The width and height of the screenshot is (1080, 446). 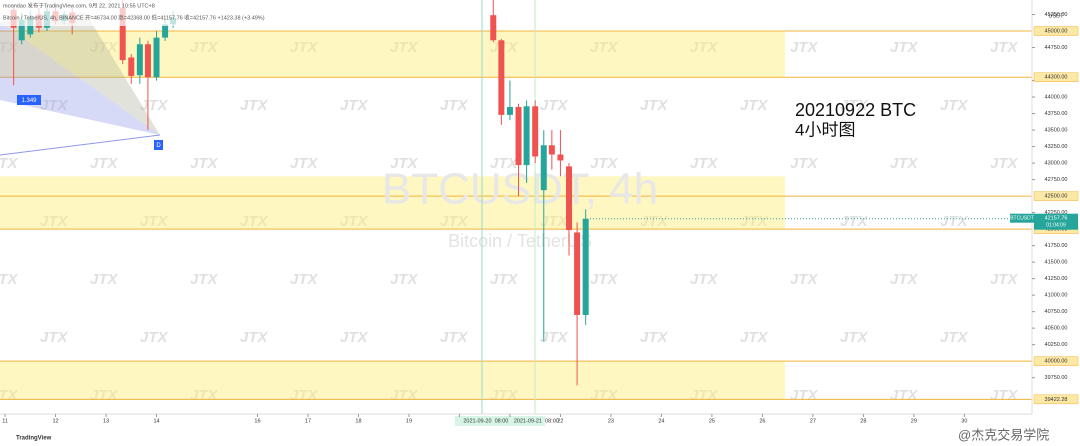 I want to click on symbol-watermark: BTCUSDT, 4h, so click(x=520, y=189).